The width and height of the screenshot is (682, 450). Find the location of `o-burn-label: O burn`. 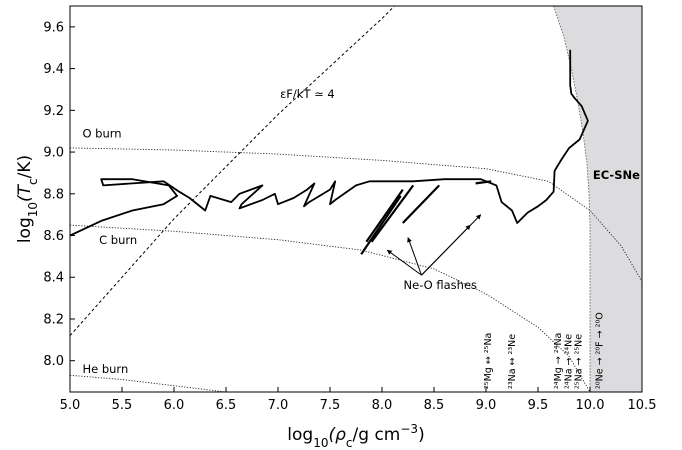

o-burn-label: O burn is located at coordinates (101, 133).